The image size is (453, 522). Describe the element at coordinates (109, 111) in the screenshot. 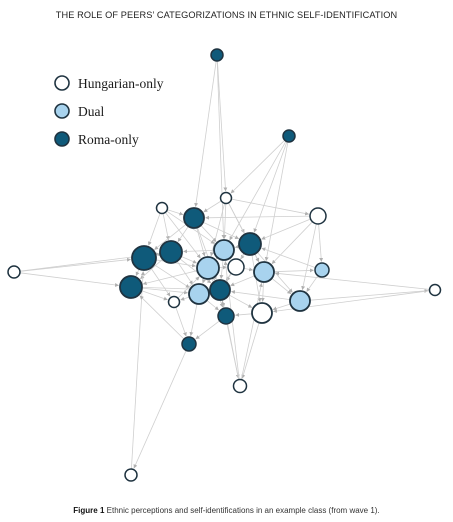

I see `legend: Hungarian-only Dual Roma-only` at that location.